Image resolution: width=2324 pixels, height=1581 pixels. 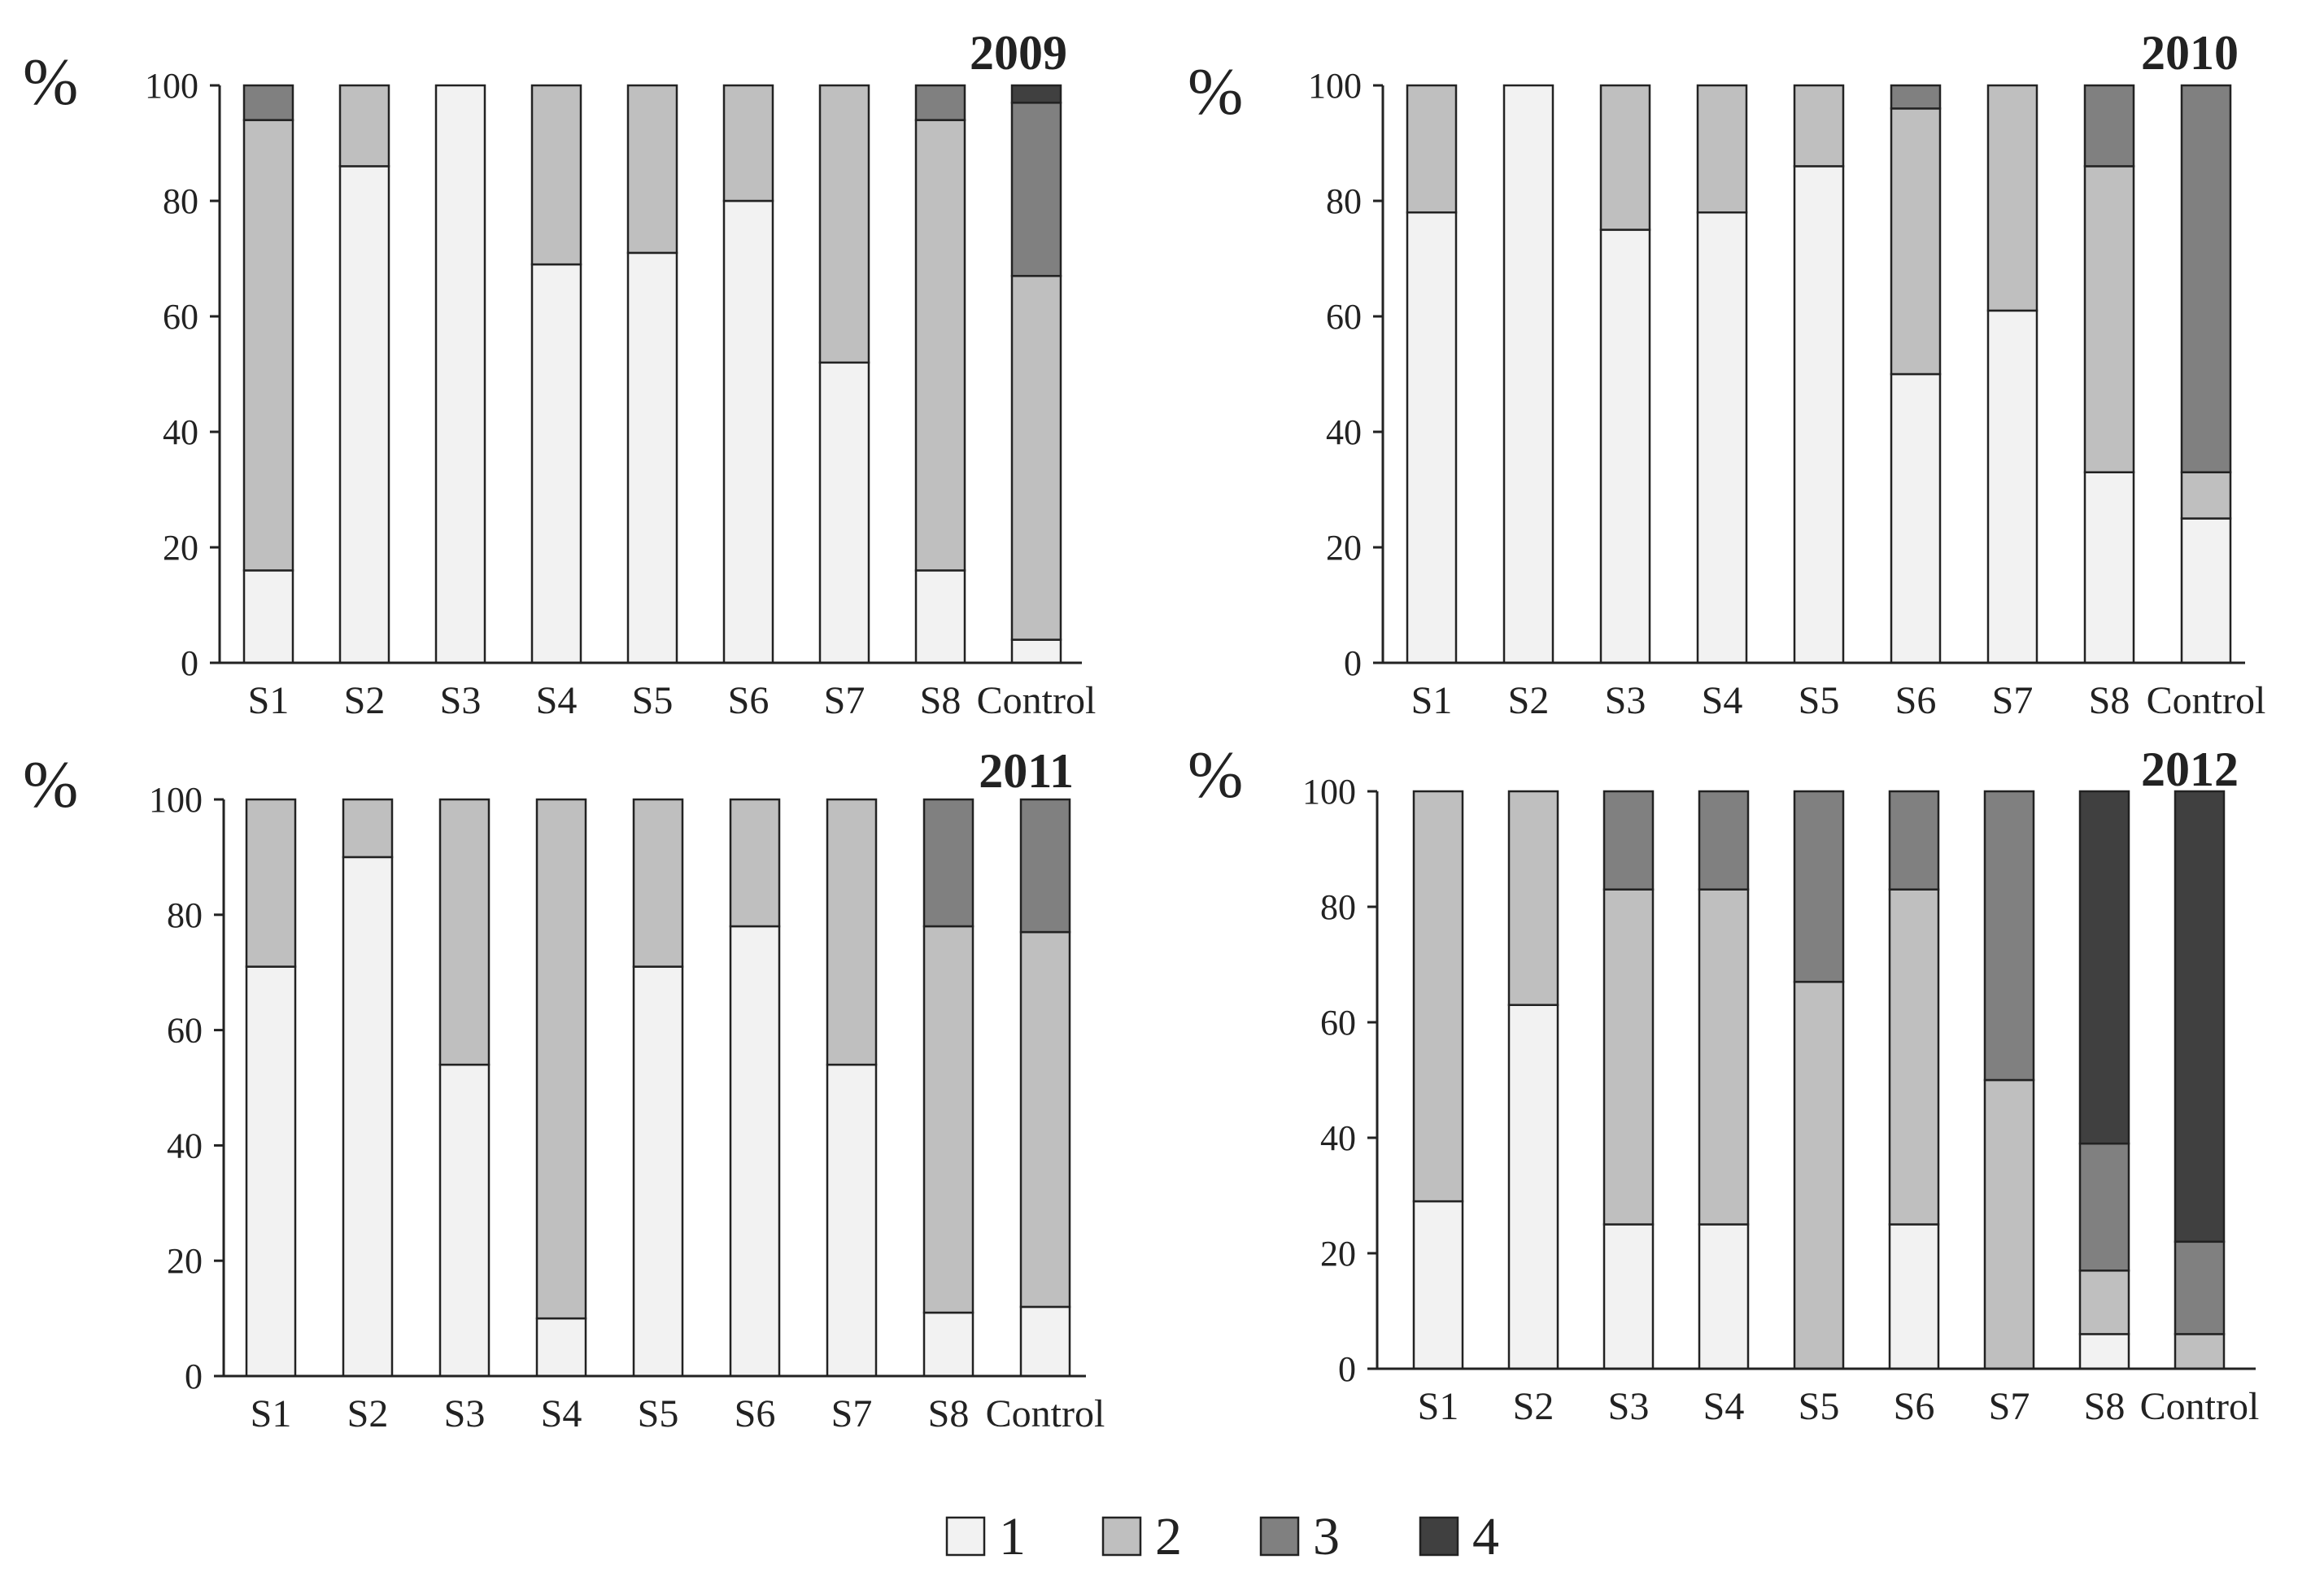 What do you see at coordinates (1222, 1536) in the screenshot?
I see `legend: 1 2 3 4` at bounding box center [1222, 1536].